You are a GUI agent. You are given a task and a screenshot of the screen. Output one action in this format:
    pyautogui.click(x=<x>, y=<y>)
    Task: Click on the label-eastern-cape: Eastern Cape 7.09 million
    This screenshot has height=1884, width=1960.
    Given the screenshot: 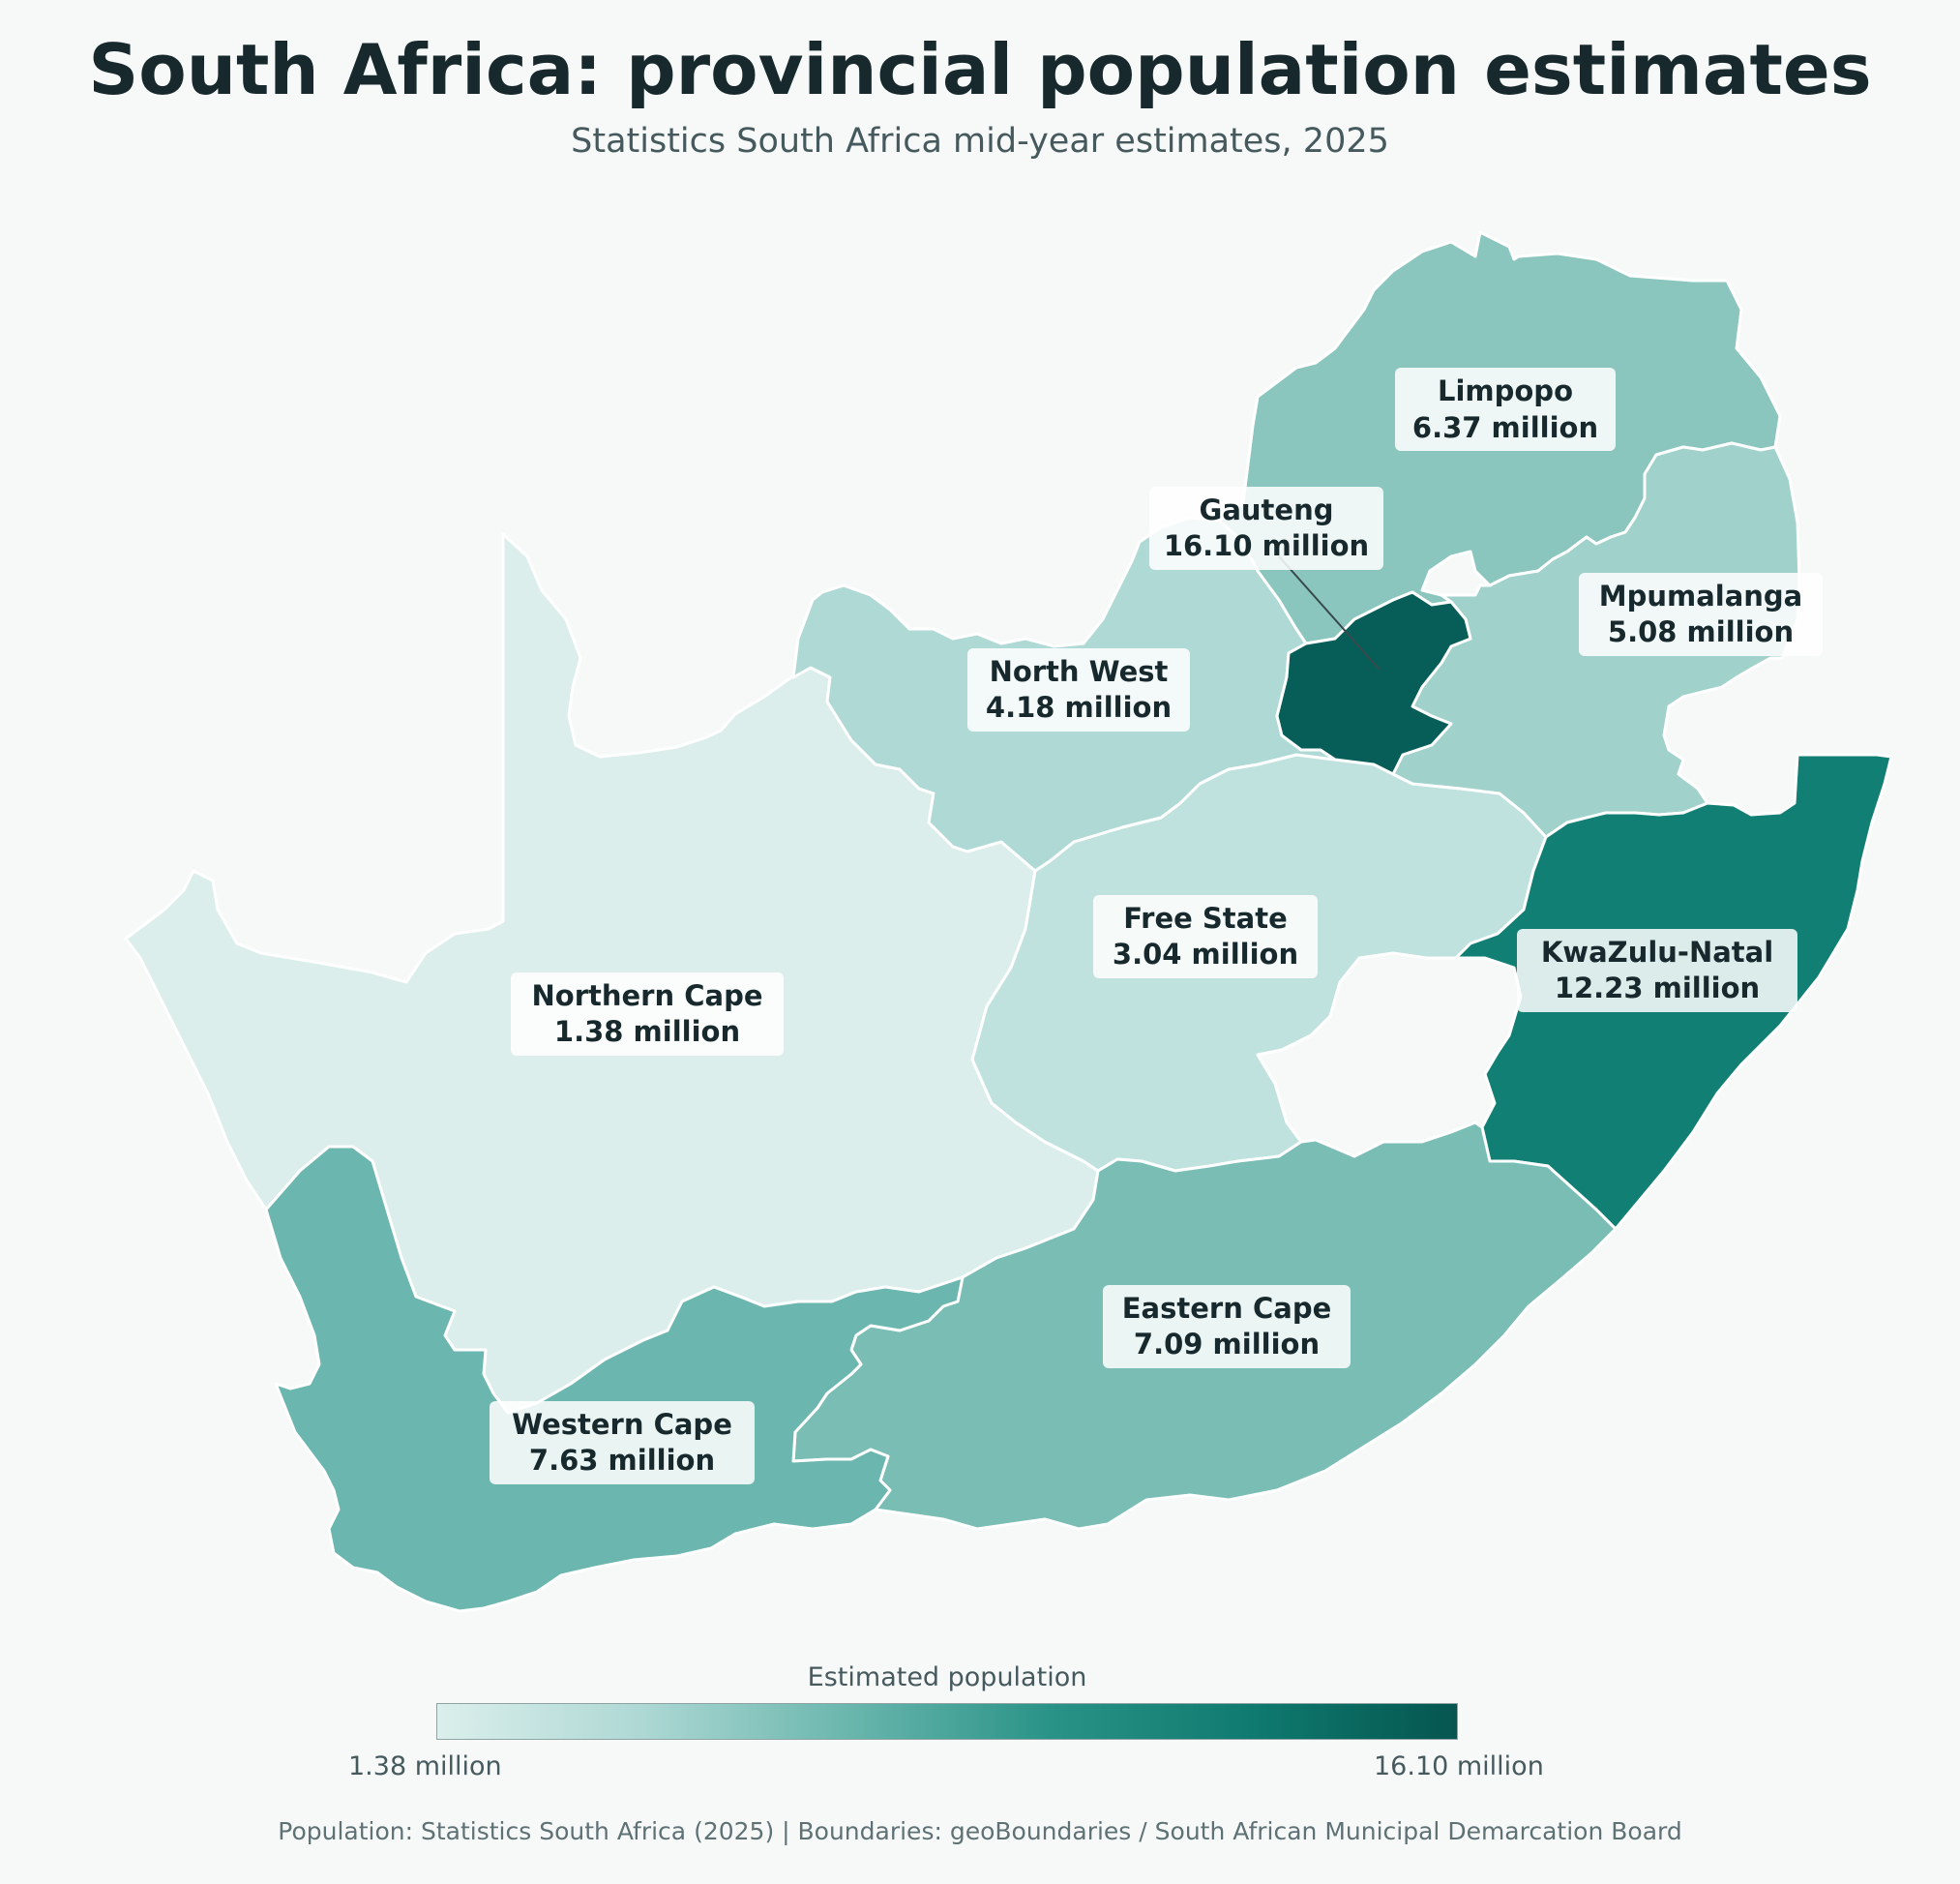 What is the action you would take?
    pyautogui.click(x=1227, y=1326)
    